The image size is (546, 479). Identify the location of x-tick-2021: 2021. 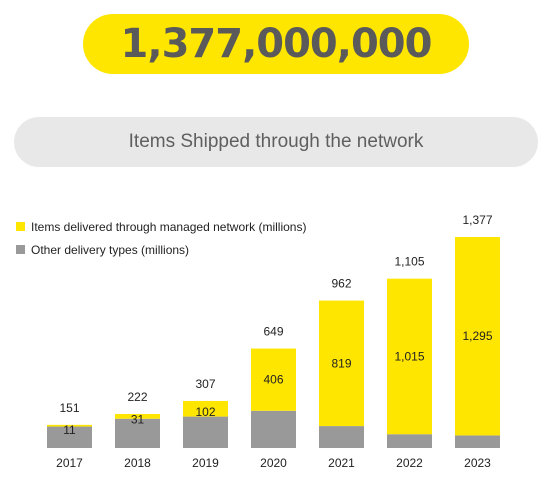
(341, 463).